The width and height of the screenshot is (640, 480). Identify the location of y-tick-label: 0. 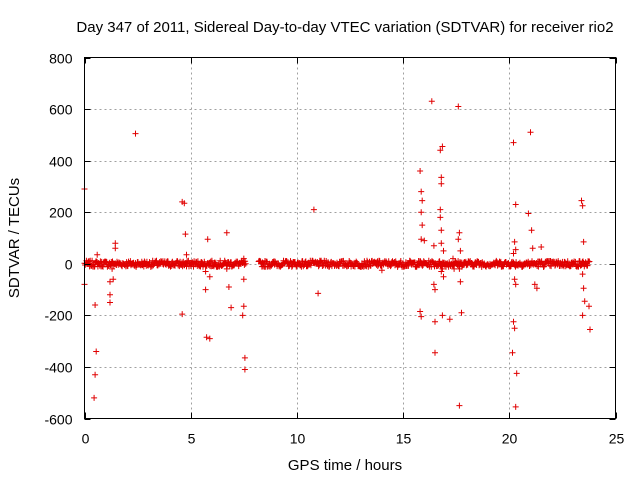
(69, 265).